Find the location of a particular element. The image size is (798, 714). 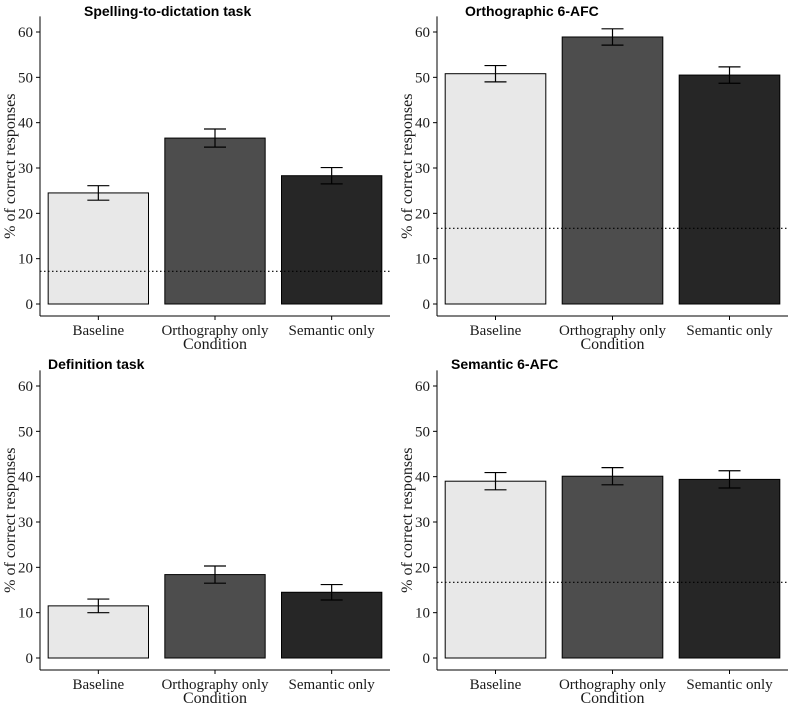

panel-title: Semantic 6-AFC is located at coordinates (504, 364).